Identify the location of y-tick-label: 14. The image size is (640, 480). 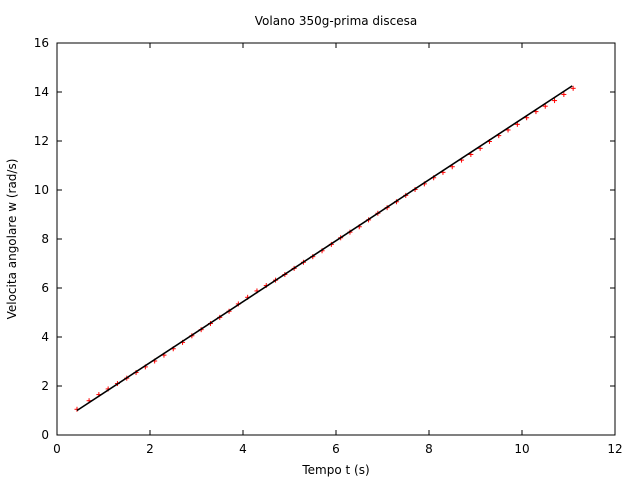
(41, 92).